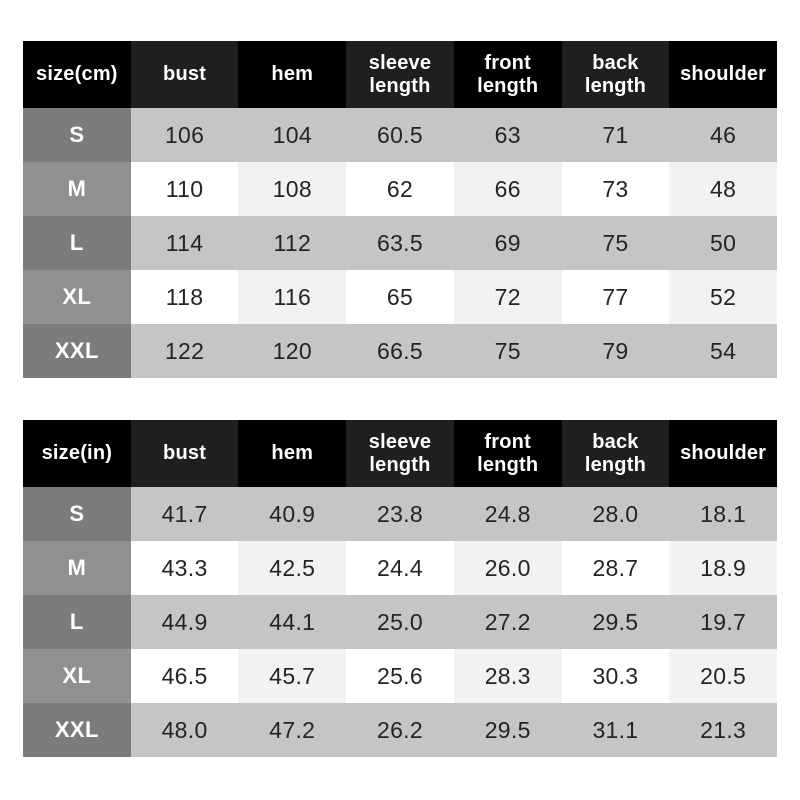 Image resolution: width=800 pixels, height=800 pixels. Describe the element at coordinates (507, 676) in the screenshot. I see `value-cell: 28.3` at that location.